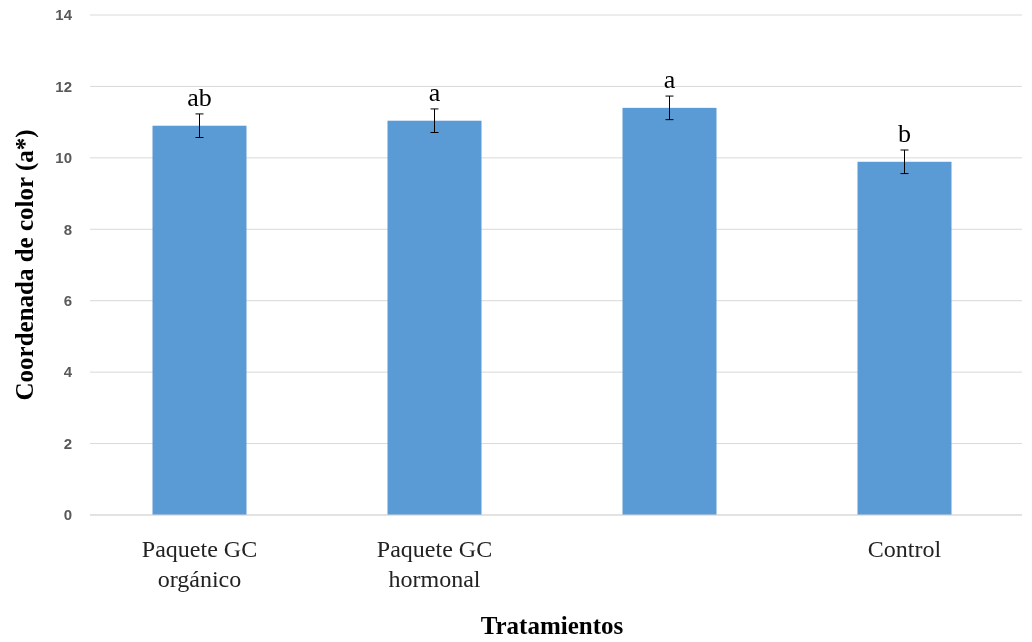 Image resolution: width=1032 pixels, height=642 pixels. I want to click on y-tick-label: 14, so click(64, 15).